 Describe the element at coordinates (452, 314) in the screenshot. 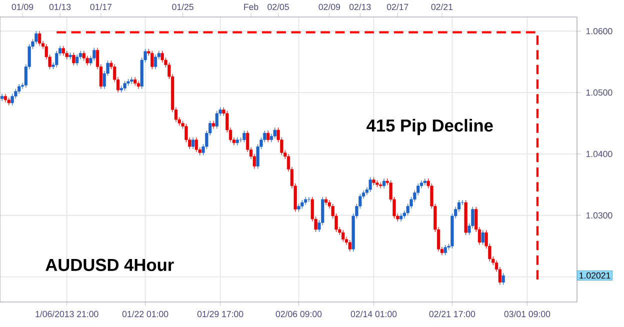

I see `x-tick-label: 02/21 17:00` at that location.